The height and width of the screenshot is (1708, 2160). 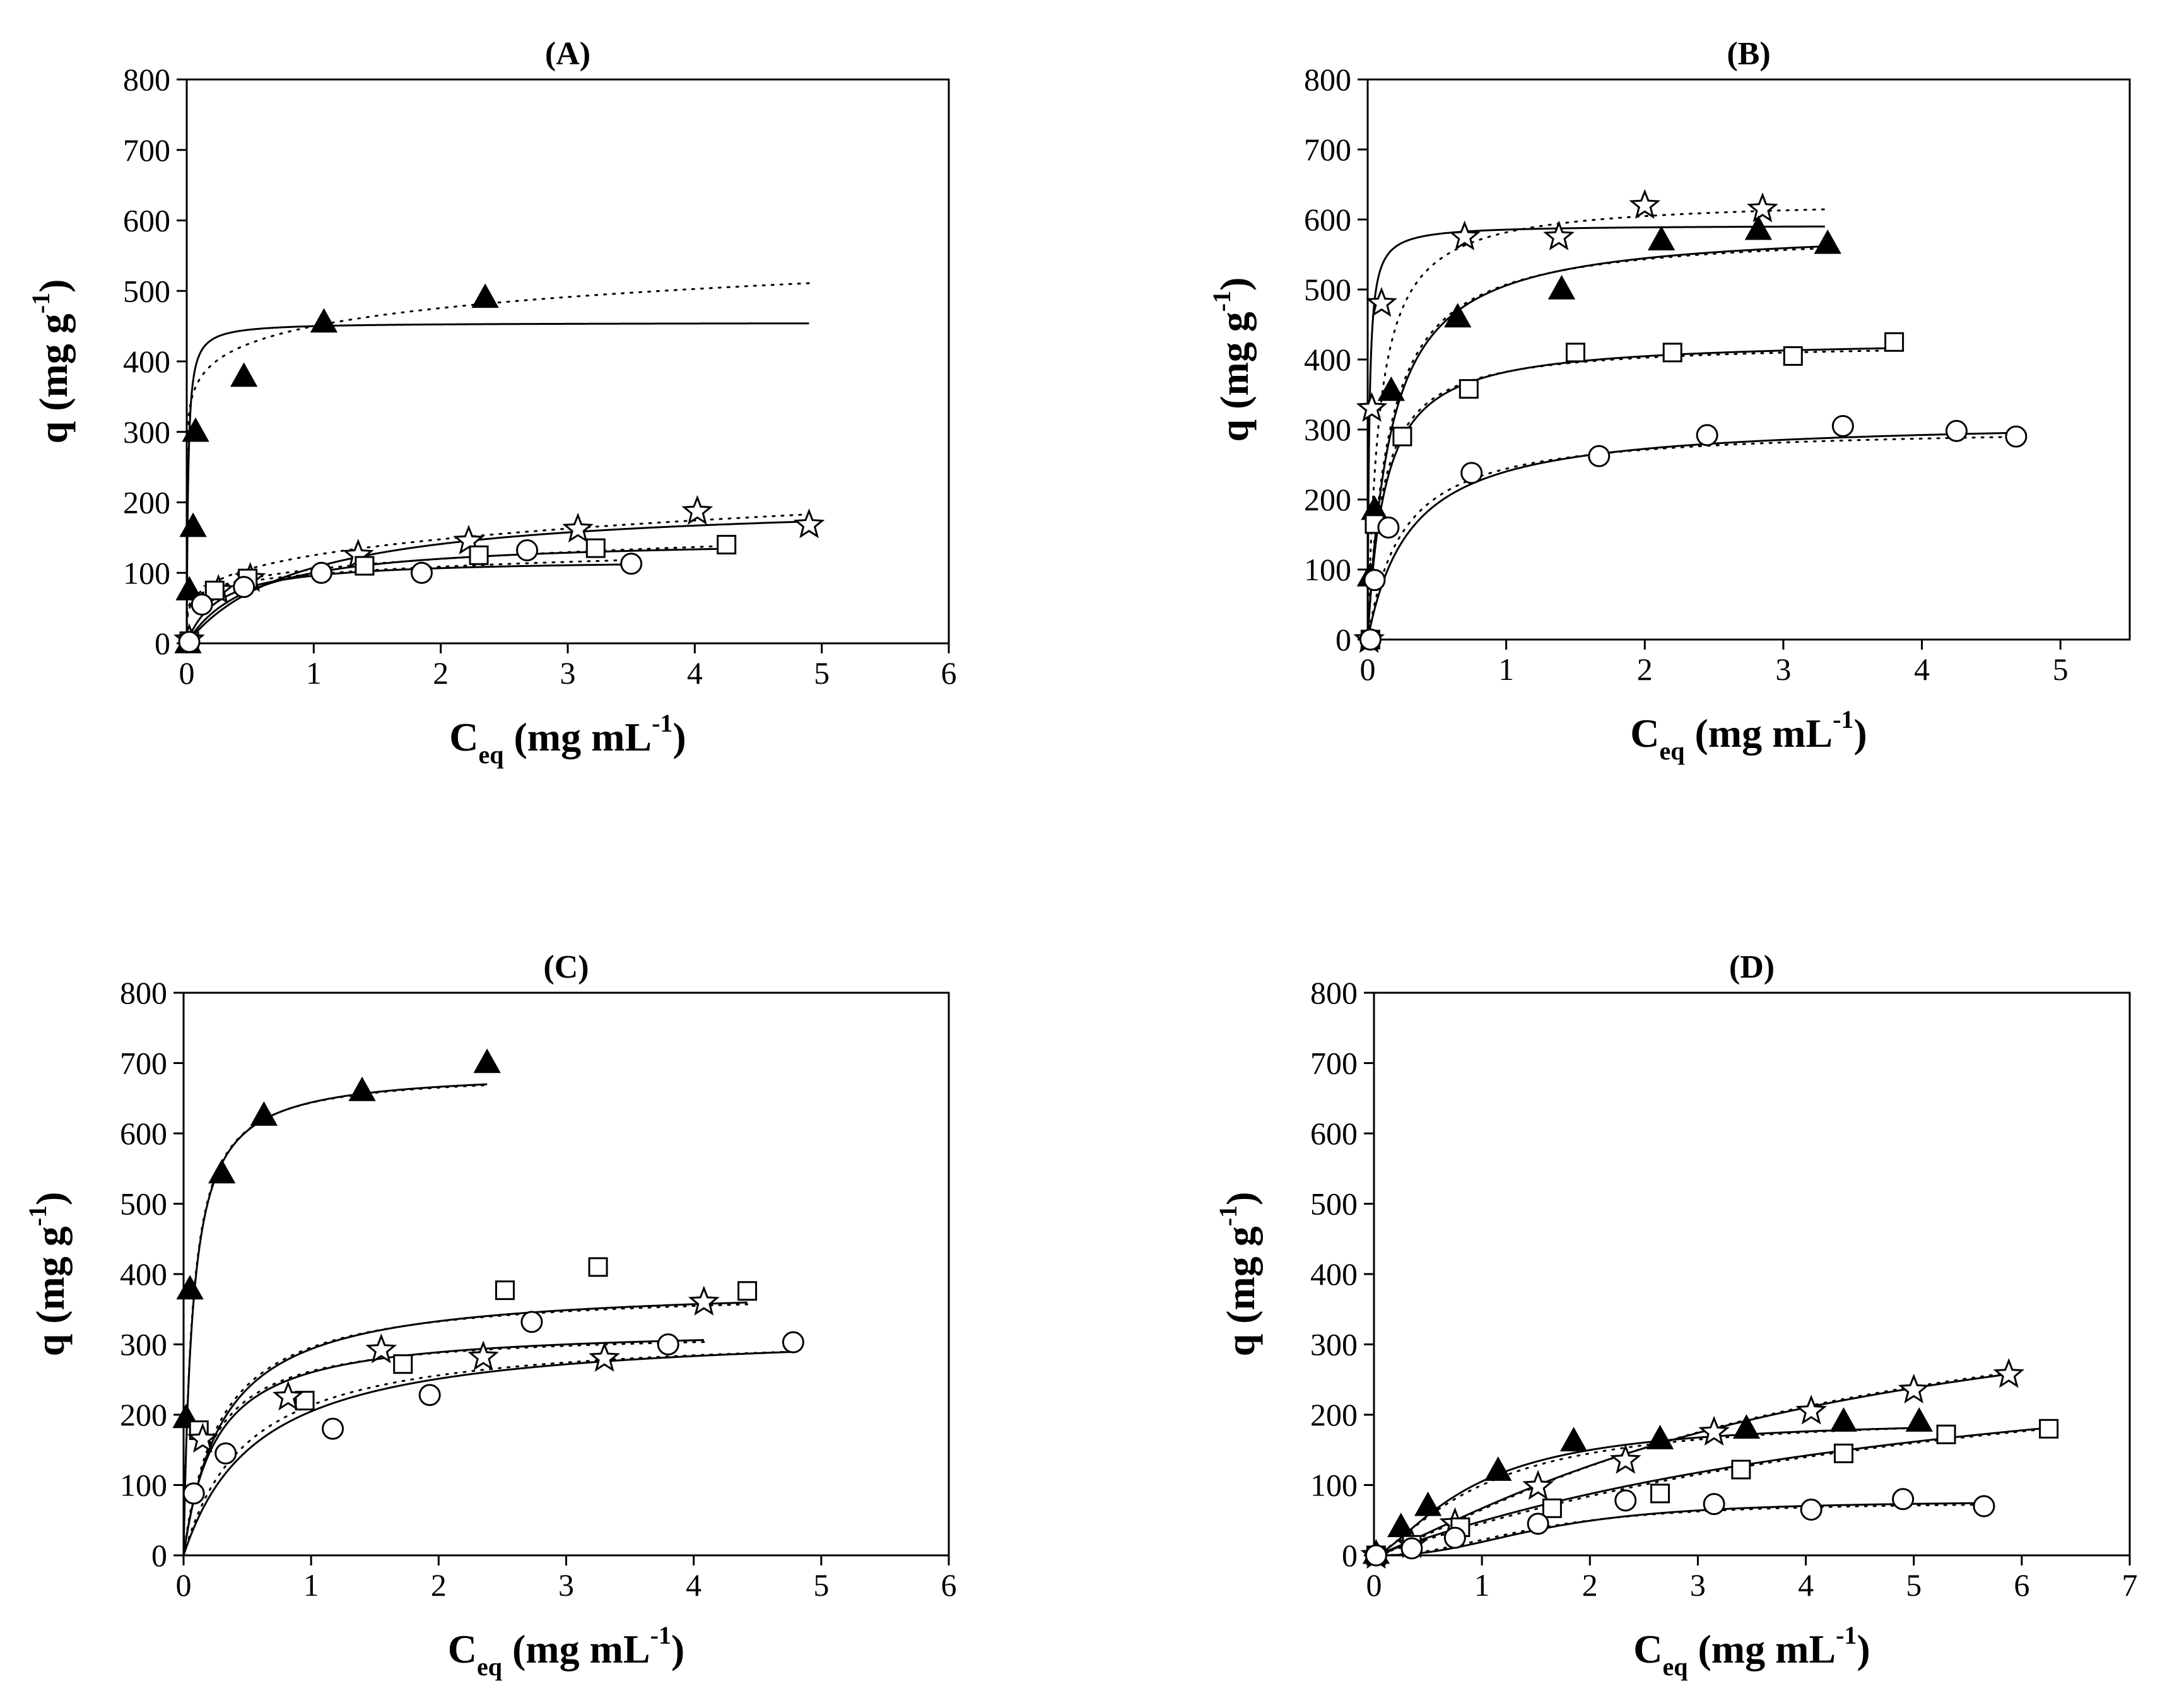 I want to click on panel-c-series-open-star, so click(x=453, y=1369).